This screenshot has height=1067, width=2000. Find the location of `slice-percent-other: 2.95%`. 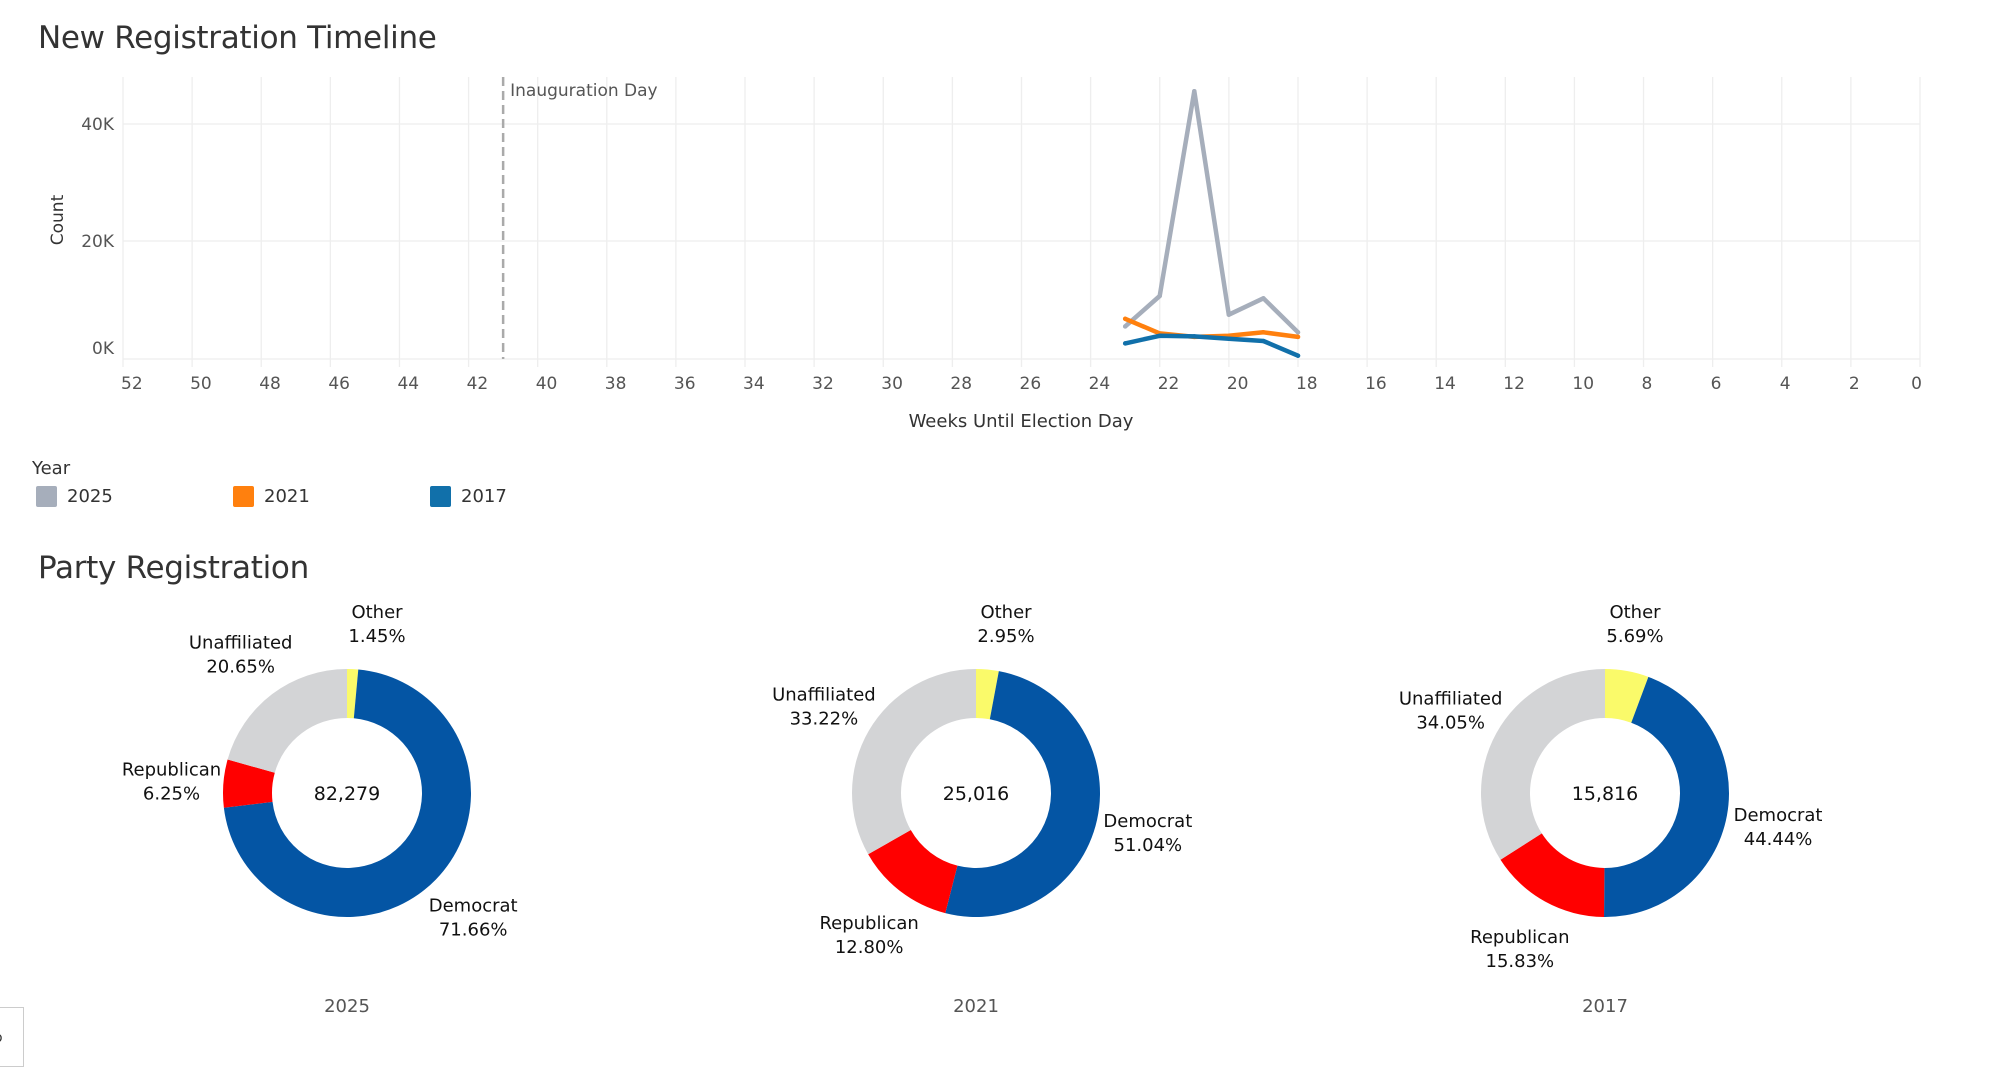

slice-percent-other: 2.95% is located at coordinates (1005, 636).